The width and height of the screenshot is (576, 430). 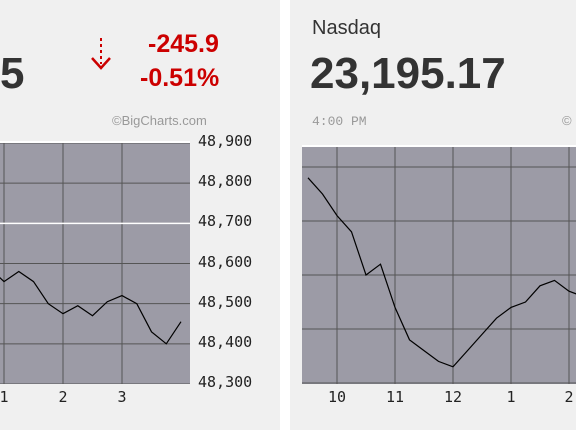 I want to click on x-tick-label: 10, so click(x=337, y=397).